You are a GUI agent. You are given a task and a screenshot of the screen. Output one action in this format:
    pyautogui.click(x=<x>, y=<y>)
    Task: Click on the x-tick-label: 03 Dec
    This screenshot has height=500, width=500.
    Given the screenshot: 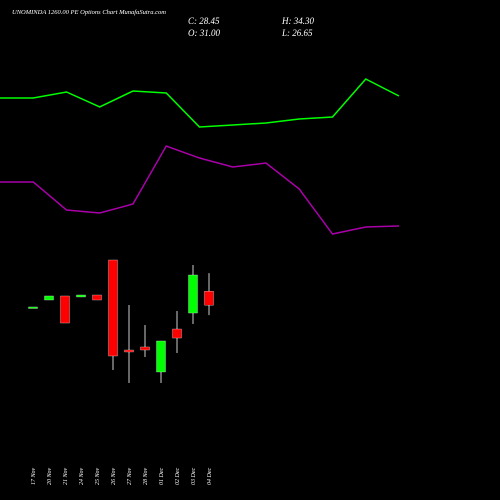 What is the action you would take?
    pyautogui.click(x=194, y=476)
    